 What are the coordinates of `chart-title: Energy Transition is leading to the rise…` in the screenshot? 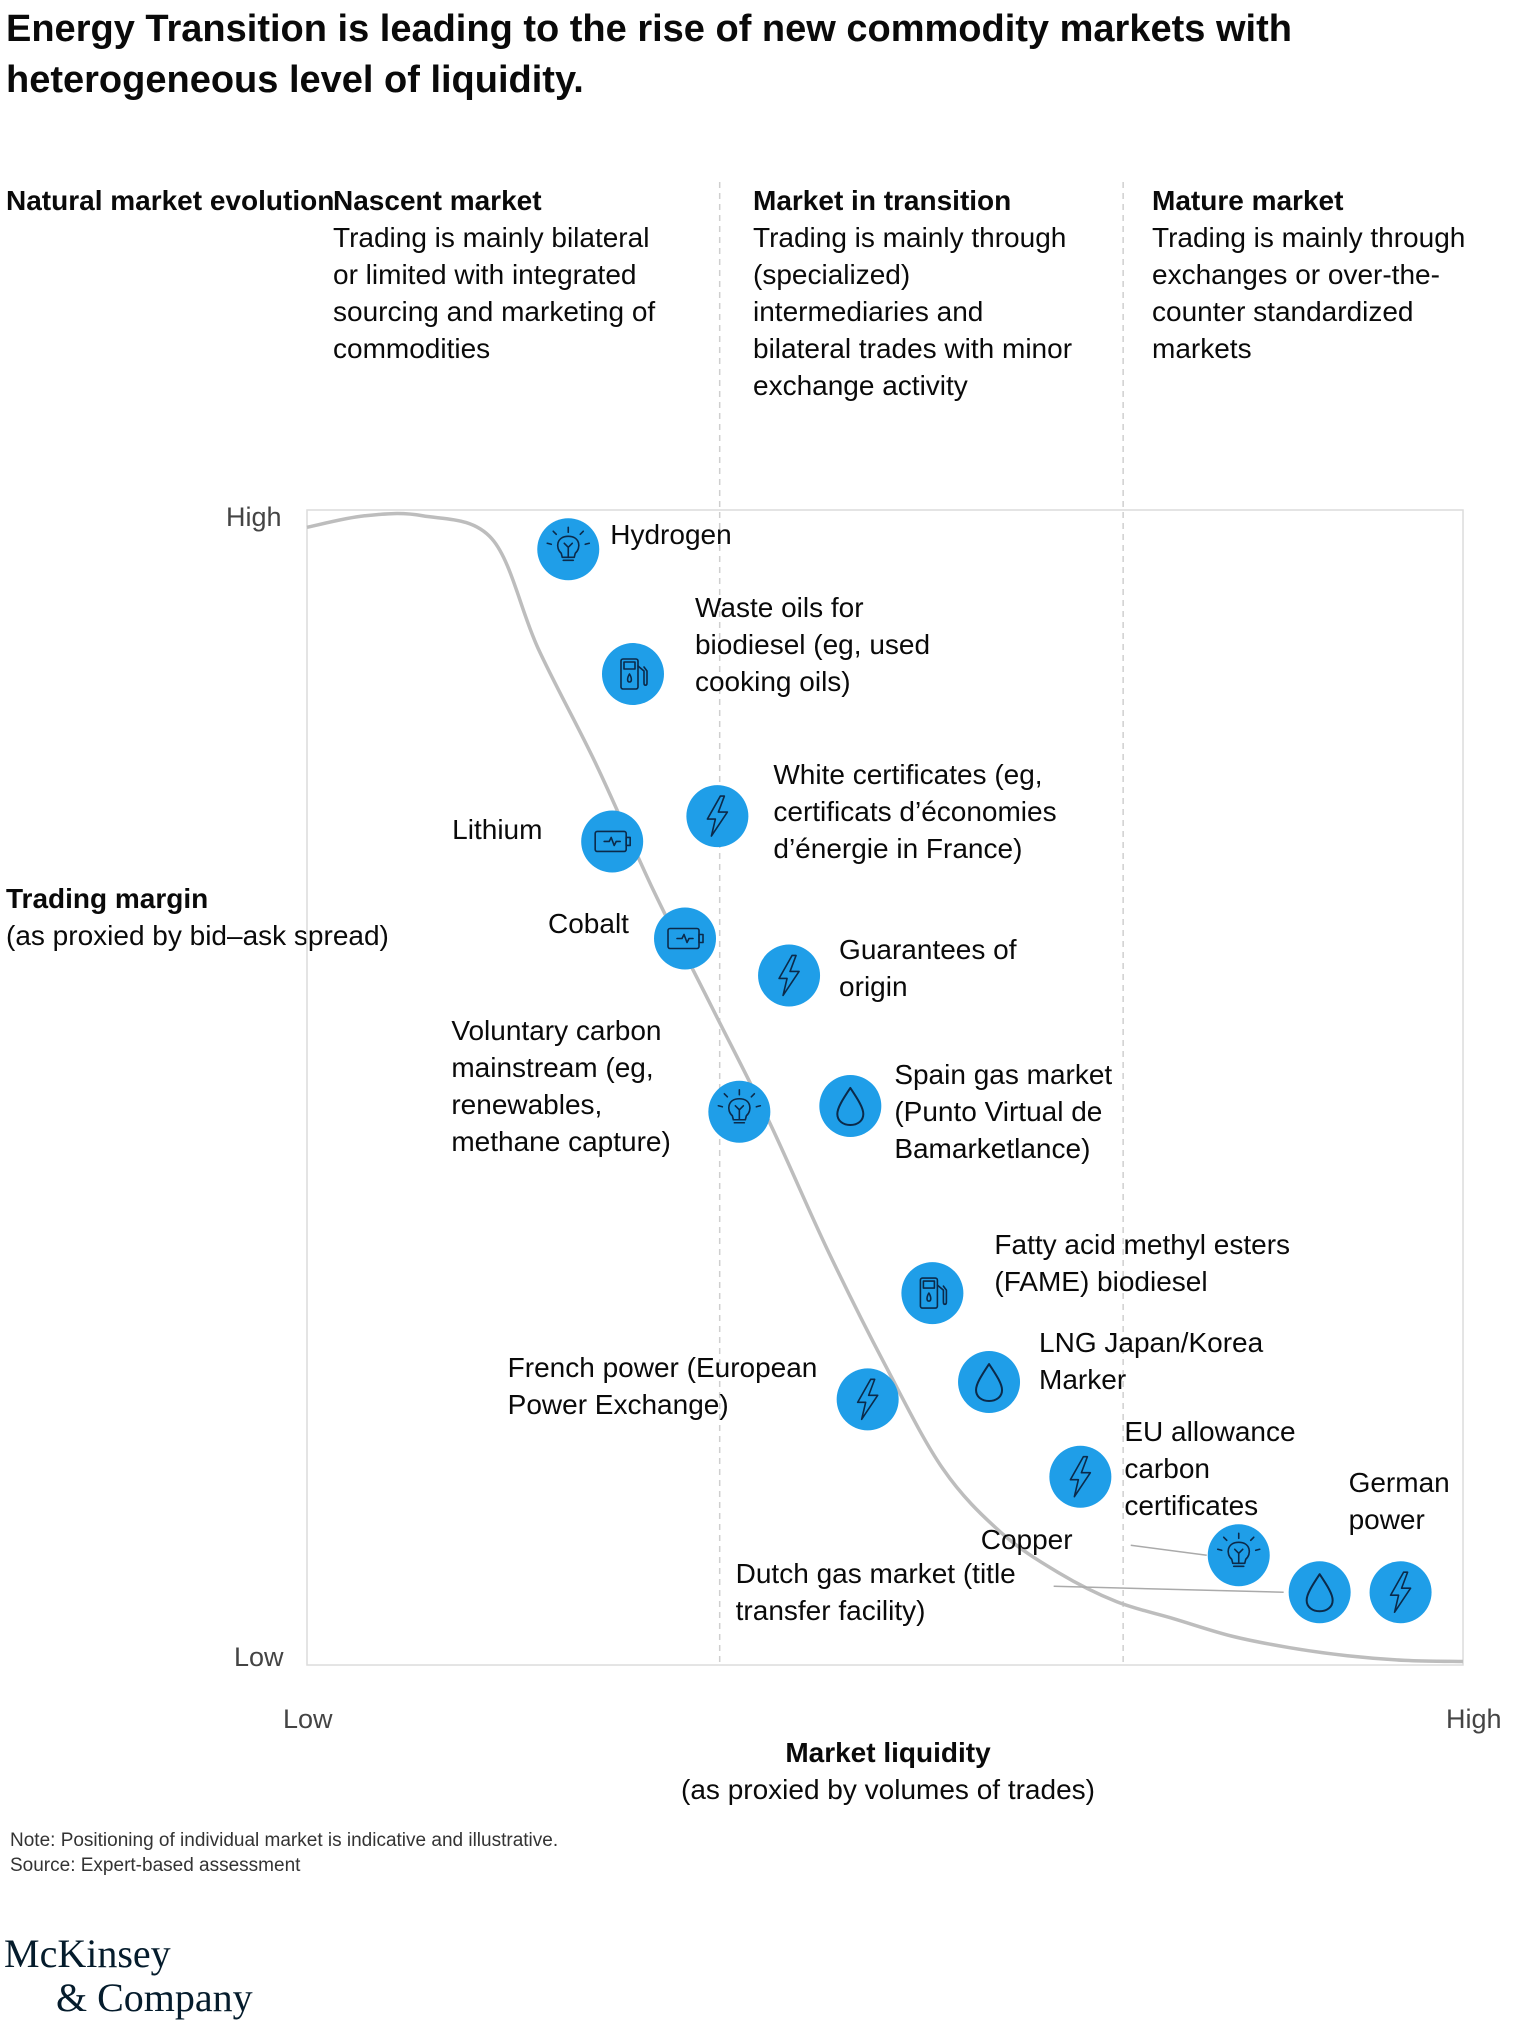 It's located at (649, 54).